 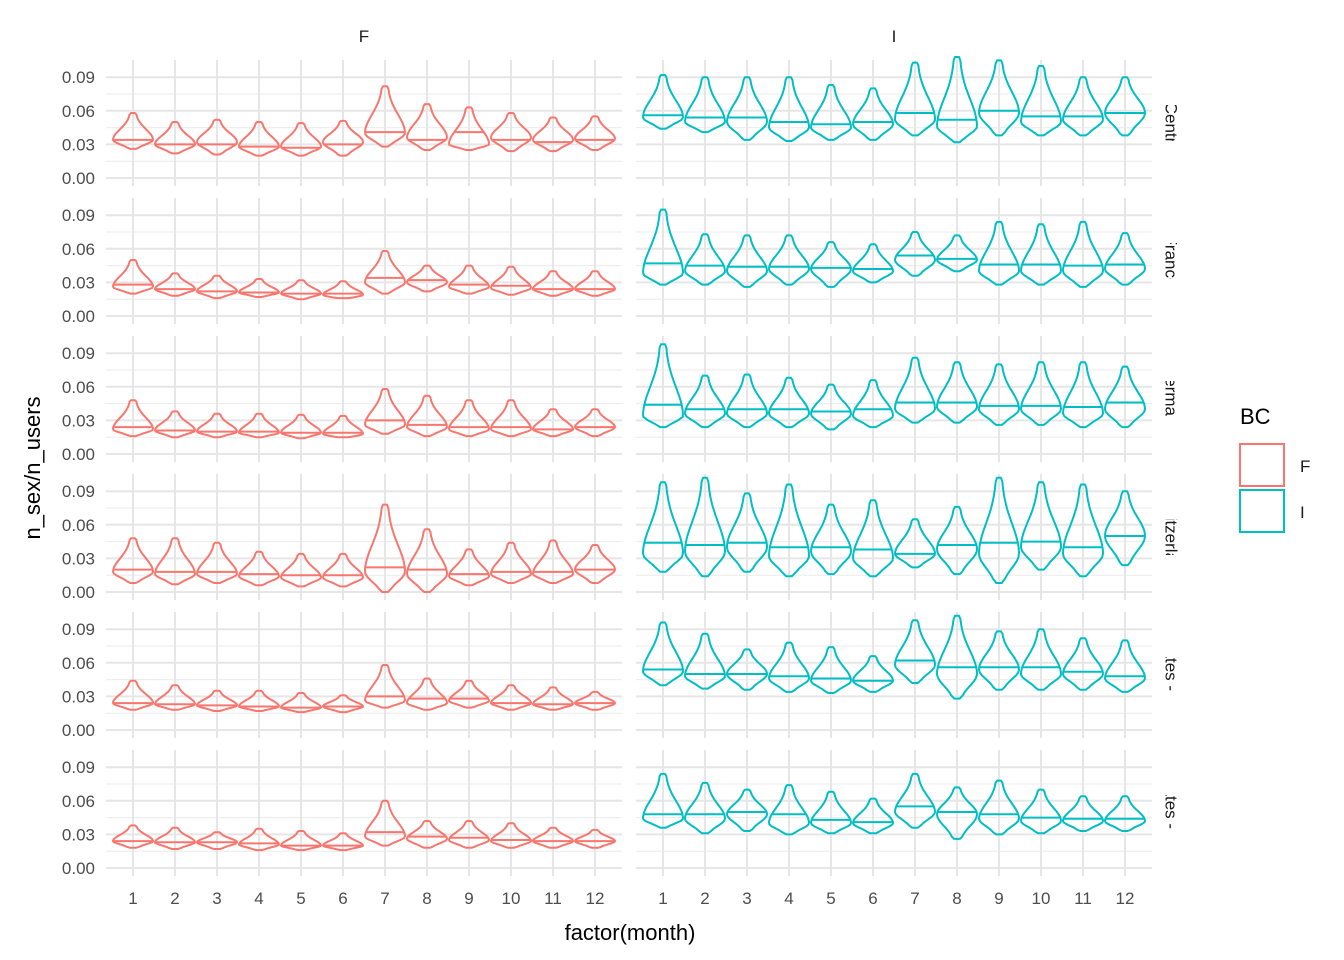 What do you see at coordinates (32, 467) in the screenshot?
I see `y-axis-title: n_sex/n_users` at bounding box center [32, 467].